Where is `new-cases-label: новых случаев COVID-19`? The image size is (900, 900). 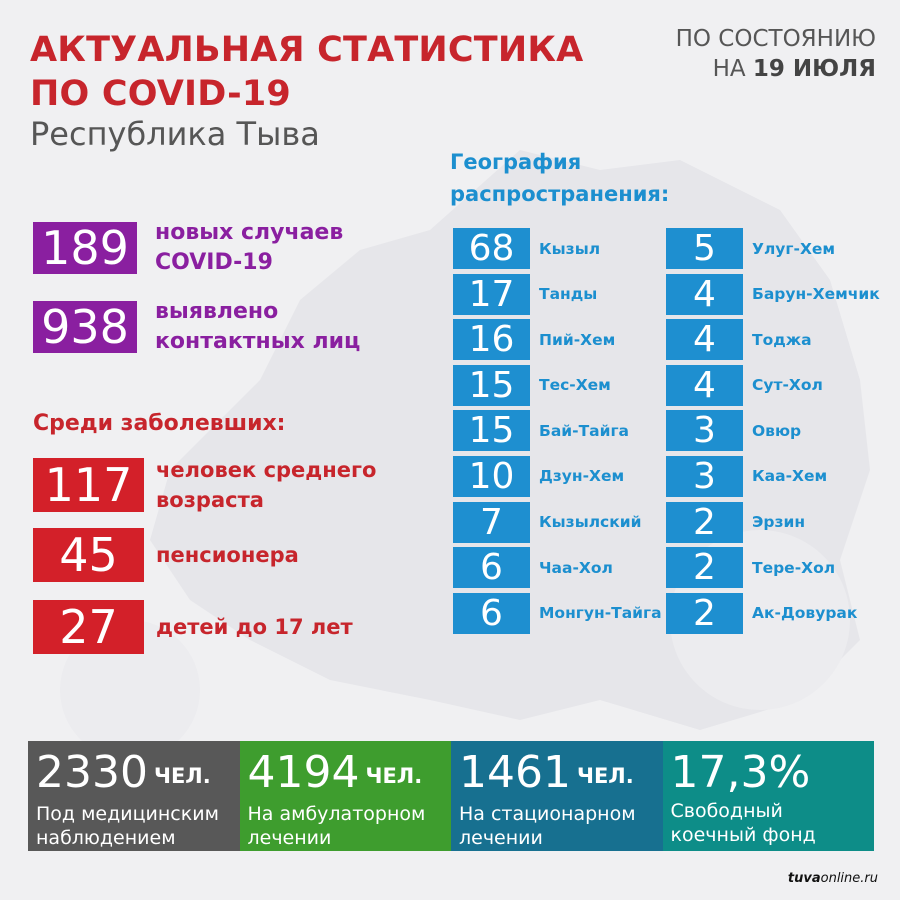
new-cases-label: новых случаев COVID-19 is located at coordinates (249, 248).